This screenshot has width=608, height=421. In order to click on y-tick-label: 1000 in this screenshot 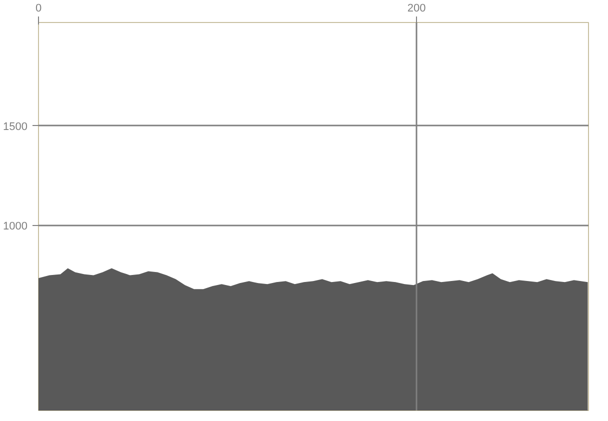, I will do `click(15, 226)`.